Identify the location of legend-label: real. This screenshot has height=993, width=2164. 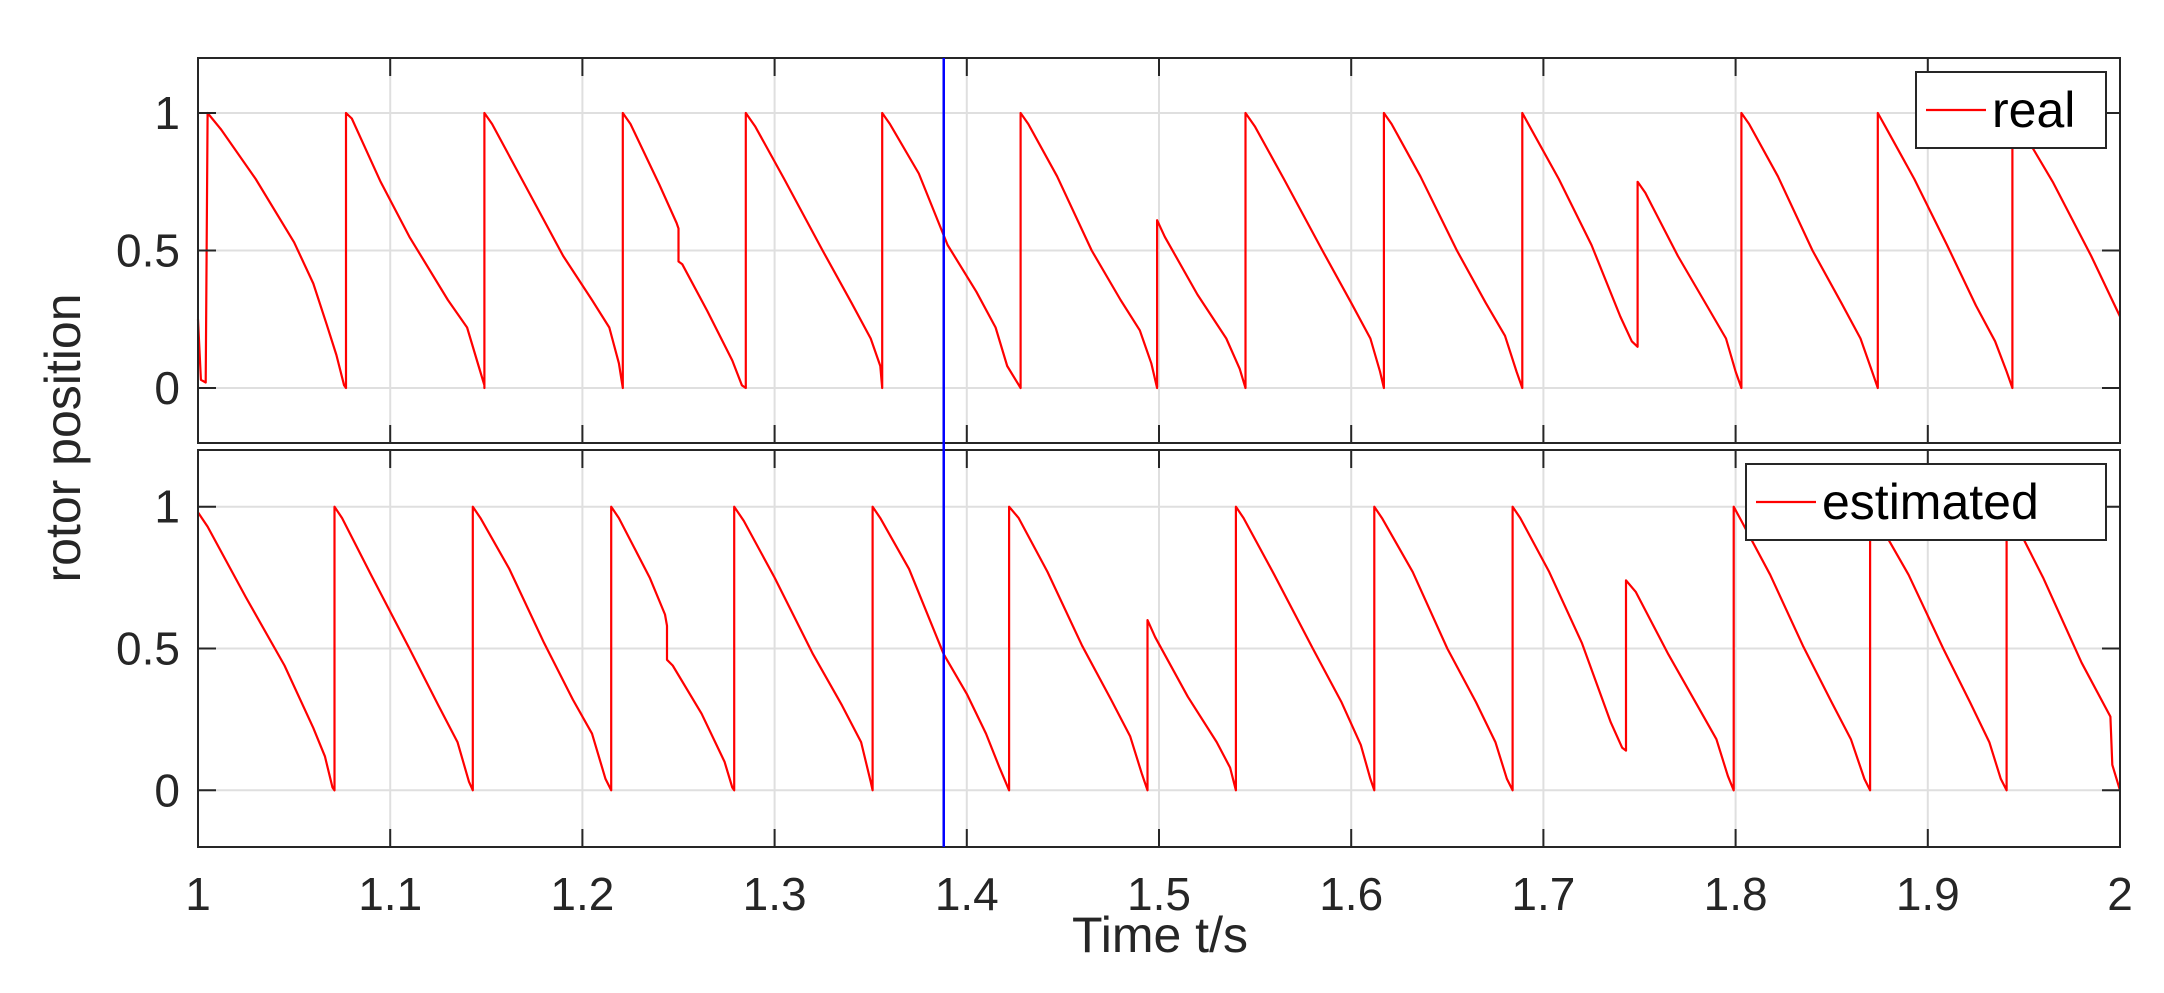
(2033, 110).